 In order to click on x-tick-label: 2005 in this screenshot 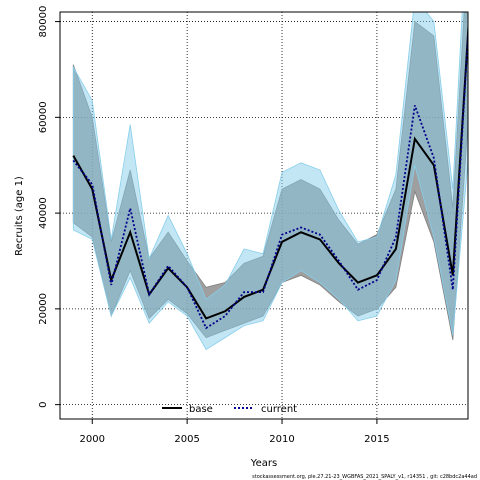, I will do `click(186, 439)`.